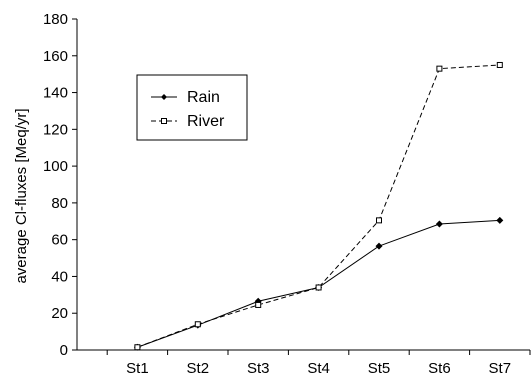 The height and width of the screenshot is (378, 532). What do you see at coordinates (59, 240) in the screenshot?
I see `y-tick-label: 60` at bounding box center [59, 240].